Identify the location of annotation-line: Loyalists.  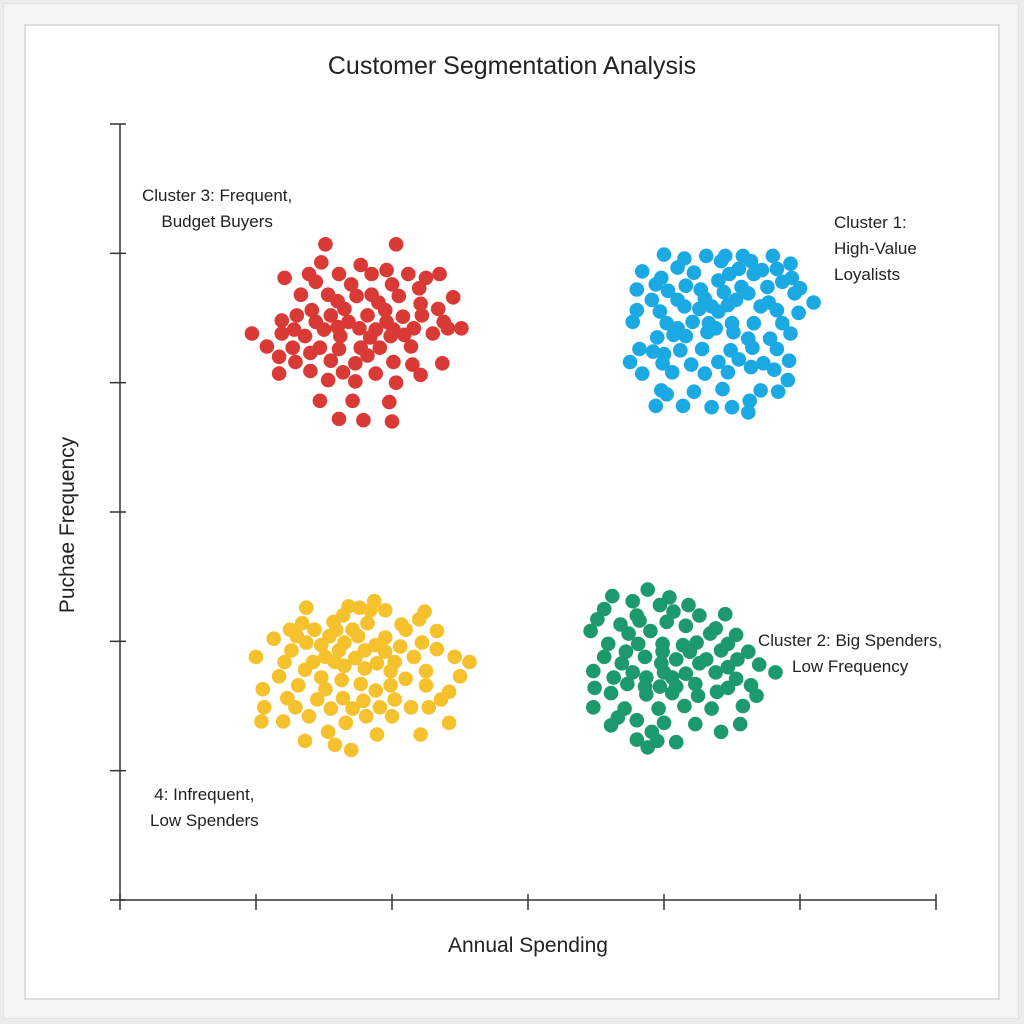
(867, 274).